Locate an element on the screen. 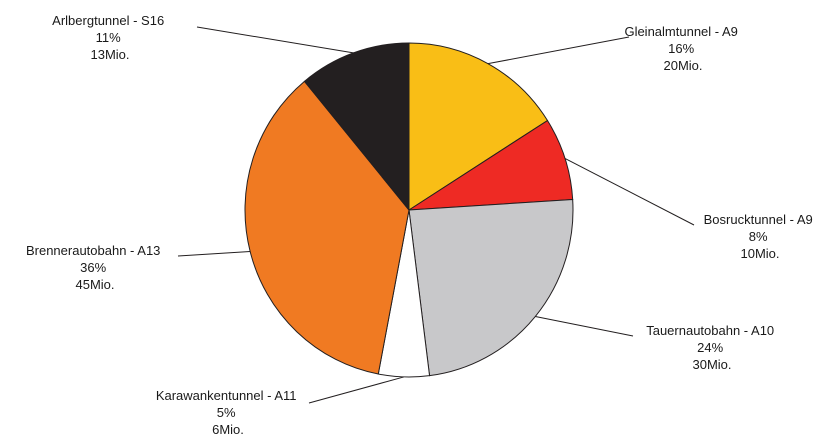  pie-slice-gleinalmtunnel is located at coordinates (478, 126).